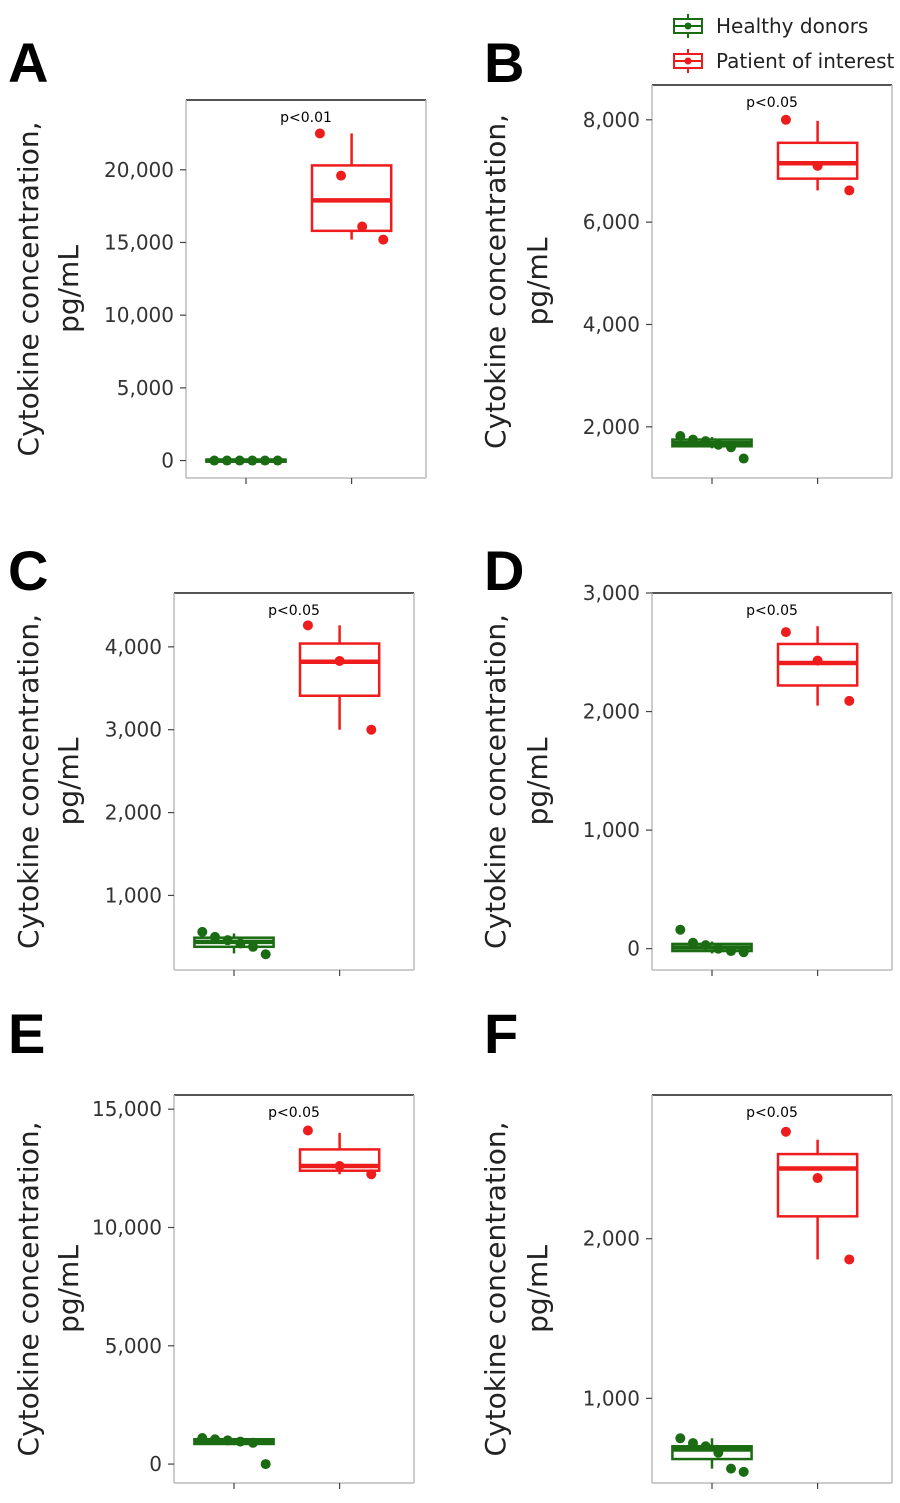  What do you see at coordinates (784, 43) in the screenshot?
I see `legend: Healthy donors Patient of interest` at bounding box center [784, 43].